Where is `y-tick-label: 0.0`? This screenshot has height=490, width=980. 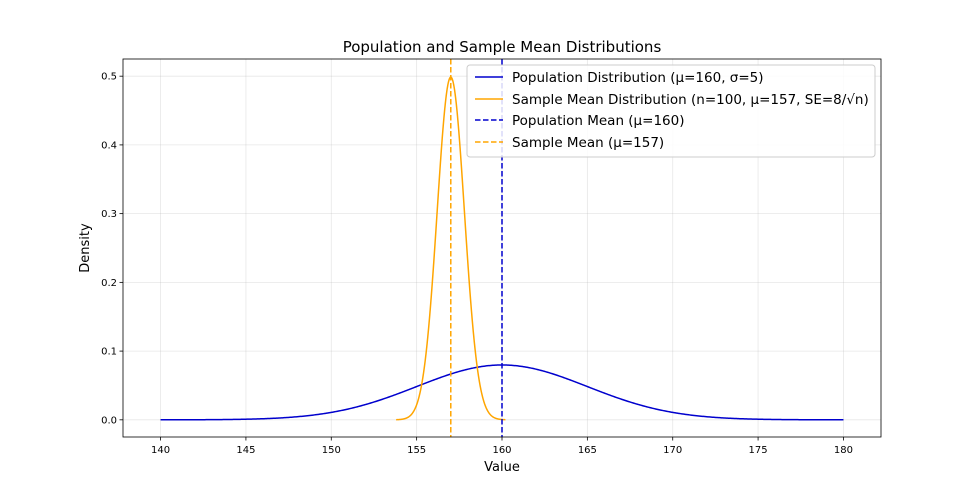 y-tick-label: 0.0 is located at coordinates (109, 420).